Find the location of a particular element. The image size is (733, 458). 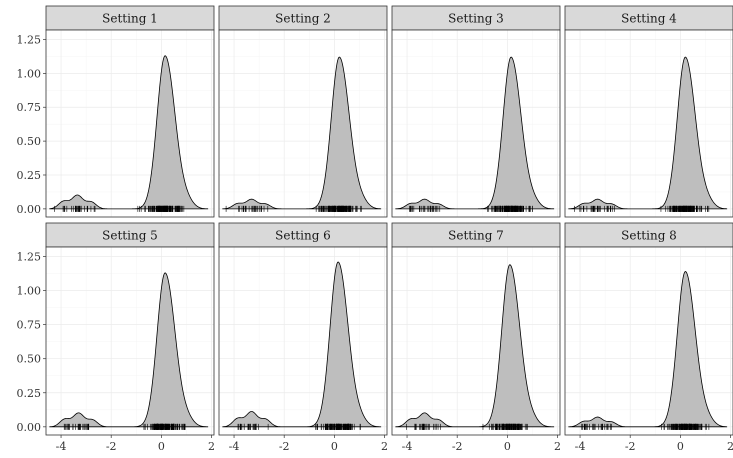

facet-panel-5: Setting 5 0.00 0.25 0.50 0.75 1.00 1.25 -4 -2 0 2 is located at coordinates (116, 337).